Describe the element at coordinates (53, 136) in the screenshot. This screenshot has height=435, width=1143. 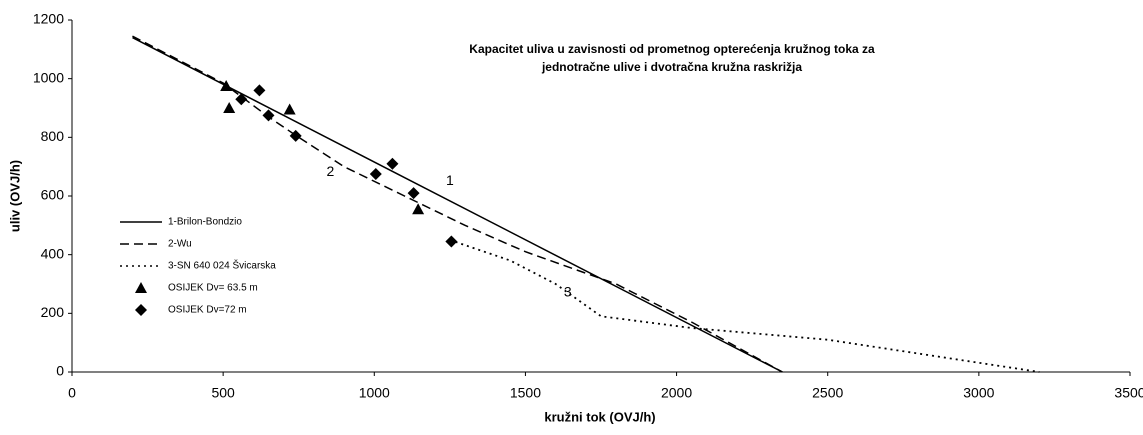
I see `y-tick-label: 800` at that location.